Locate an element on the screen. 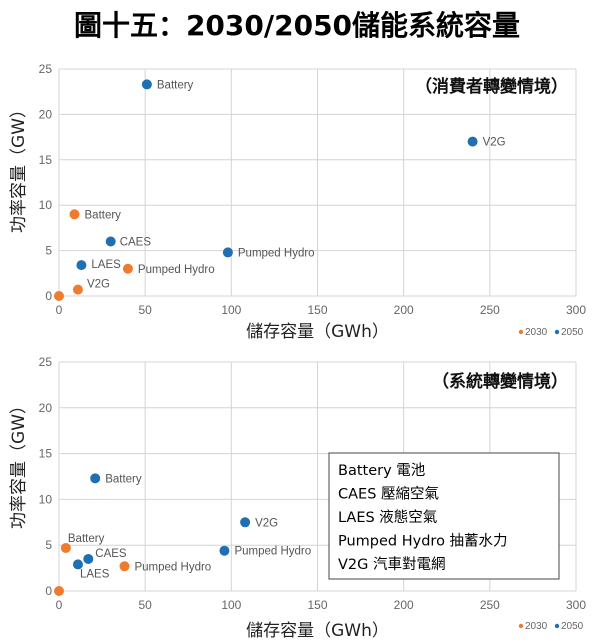  glossary-box is located at coordinates (444, 516).